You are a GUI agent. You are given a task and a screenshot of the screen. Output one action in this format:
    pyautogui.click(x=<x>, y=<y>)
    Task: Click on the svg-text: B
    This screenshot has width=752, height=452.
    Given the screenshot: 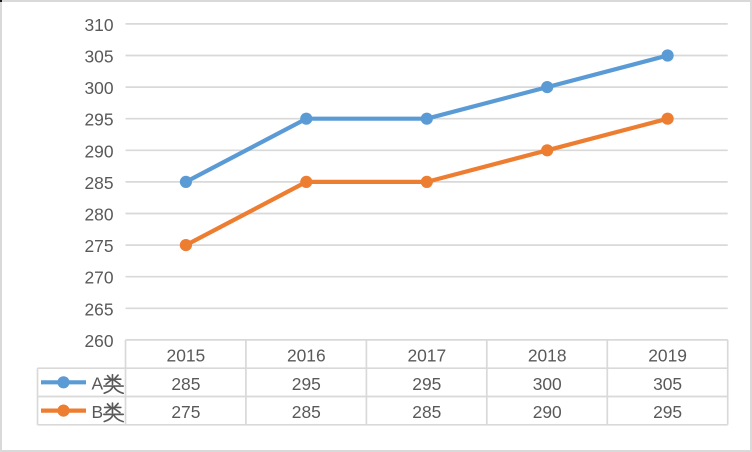 What is the action you would take?
    pyautogui.click(x=98, y=412)
    